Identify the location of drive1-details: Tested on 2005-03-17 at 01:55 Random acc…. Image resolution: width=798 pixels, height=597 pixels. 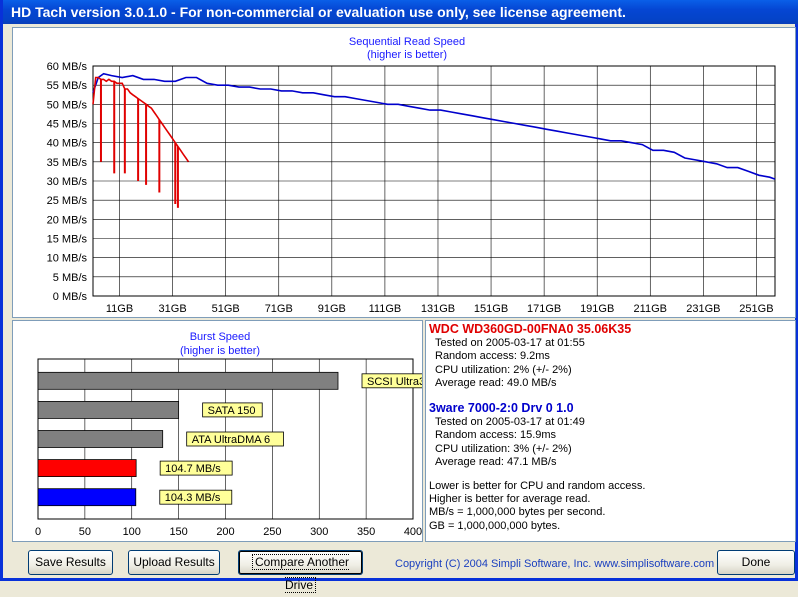
(510, 364).